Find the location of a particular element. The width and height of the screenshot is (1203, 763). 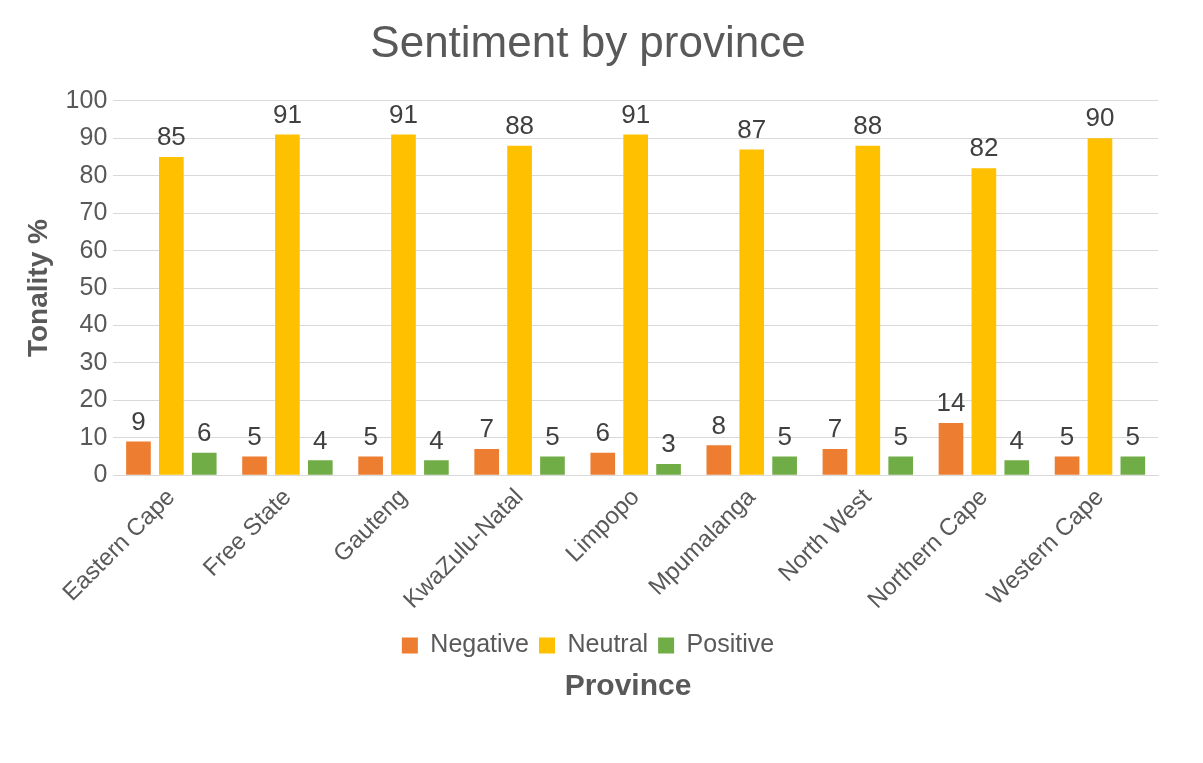

y-axis-title: Tonality % is located at coordinates (37, 288).